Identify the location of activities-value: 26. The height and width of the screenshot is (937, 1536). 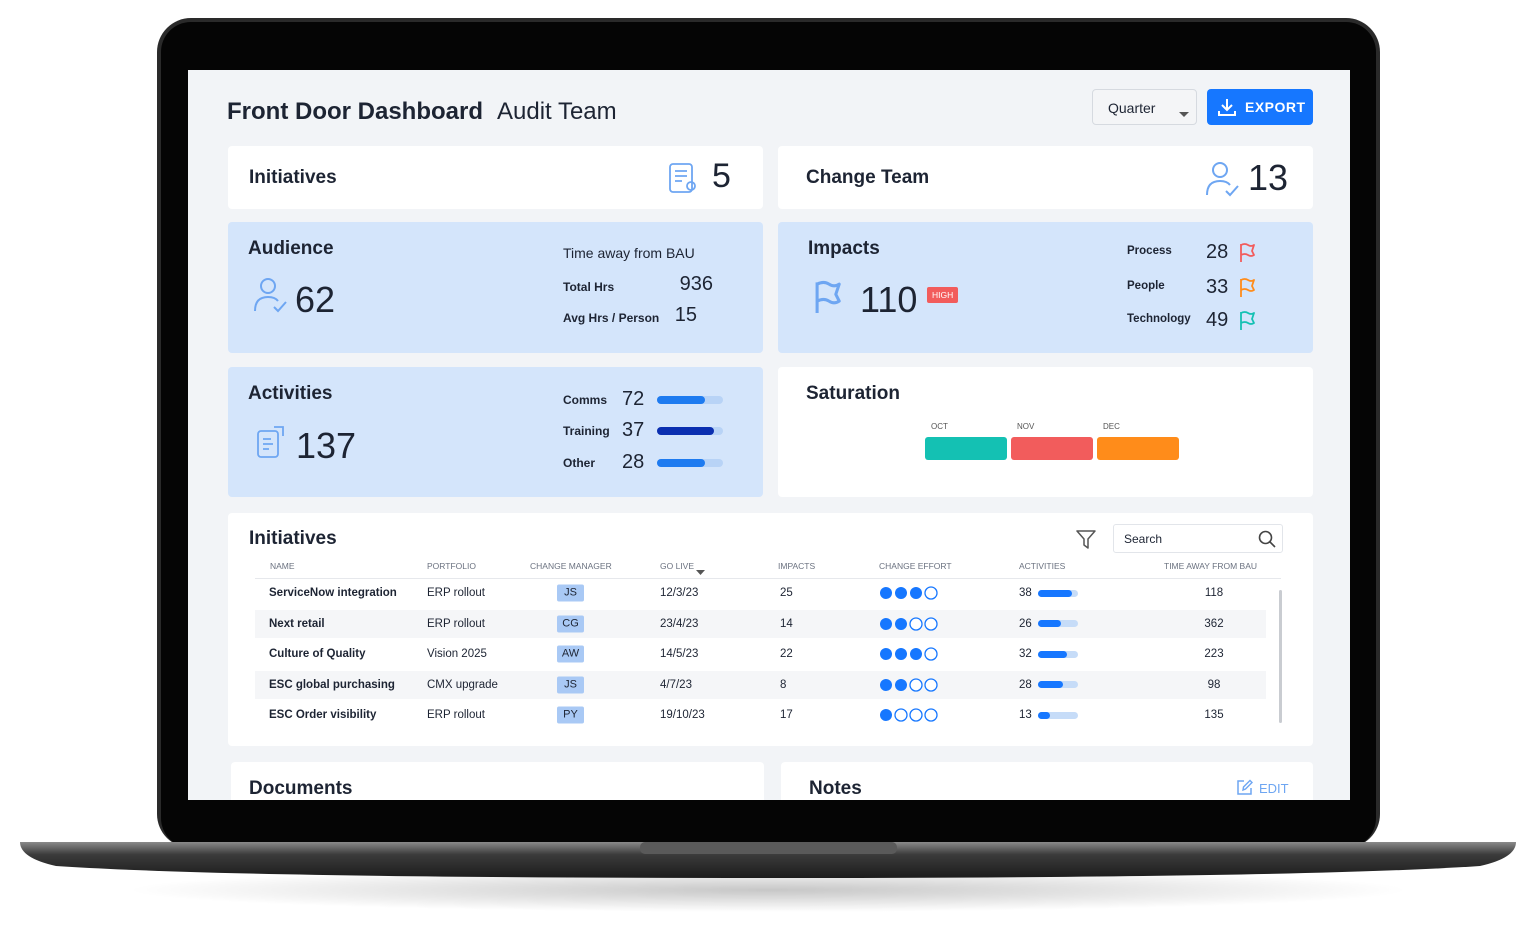
(1025, 623).